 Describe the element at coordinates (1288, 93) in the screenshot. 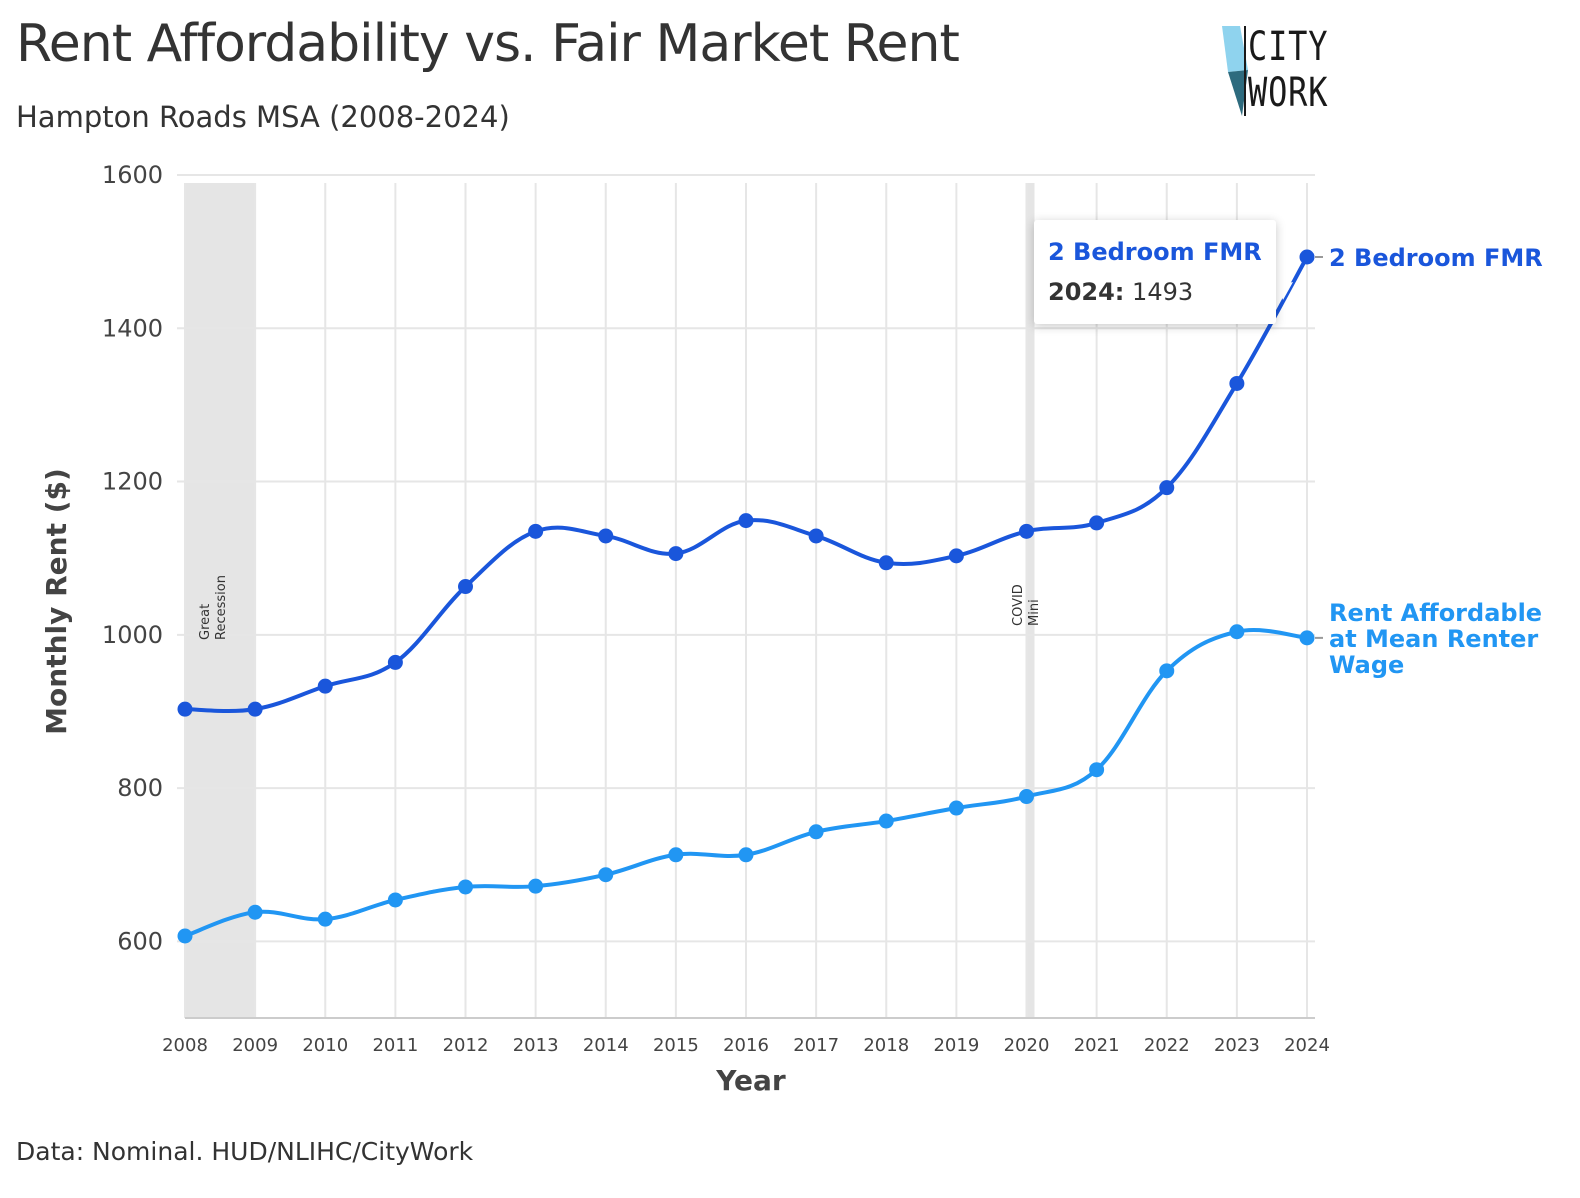

I see `logo-text-work: WORK` at that location.